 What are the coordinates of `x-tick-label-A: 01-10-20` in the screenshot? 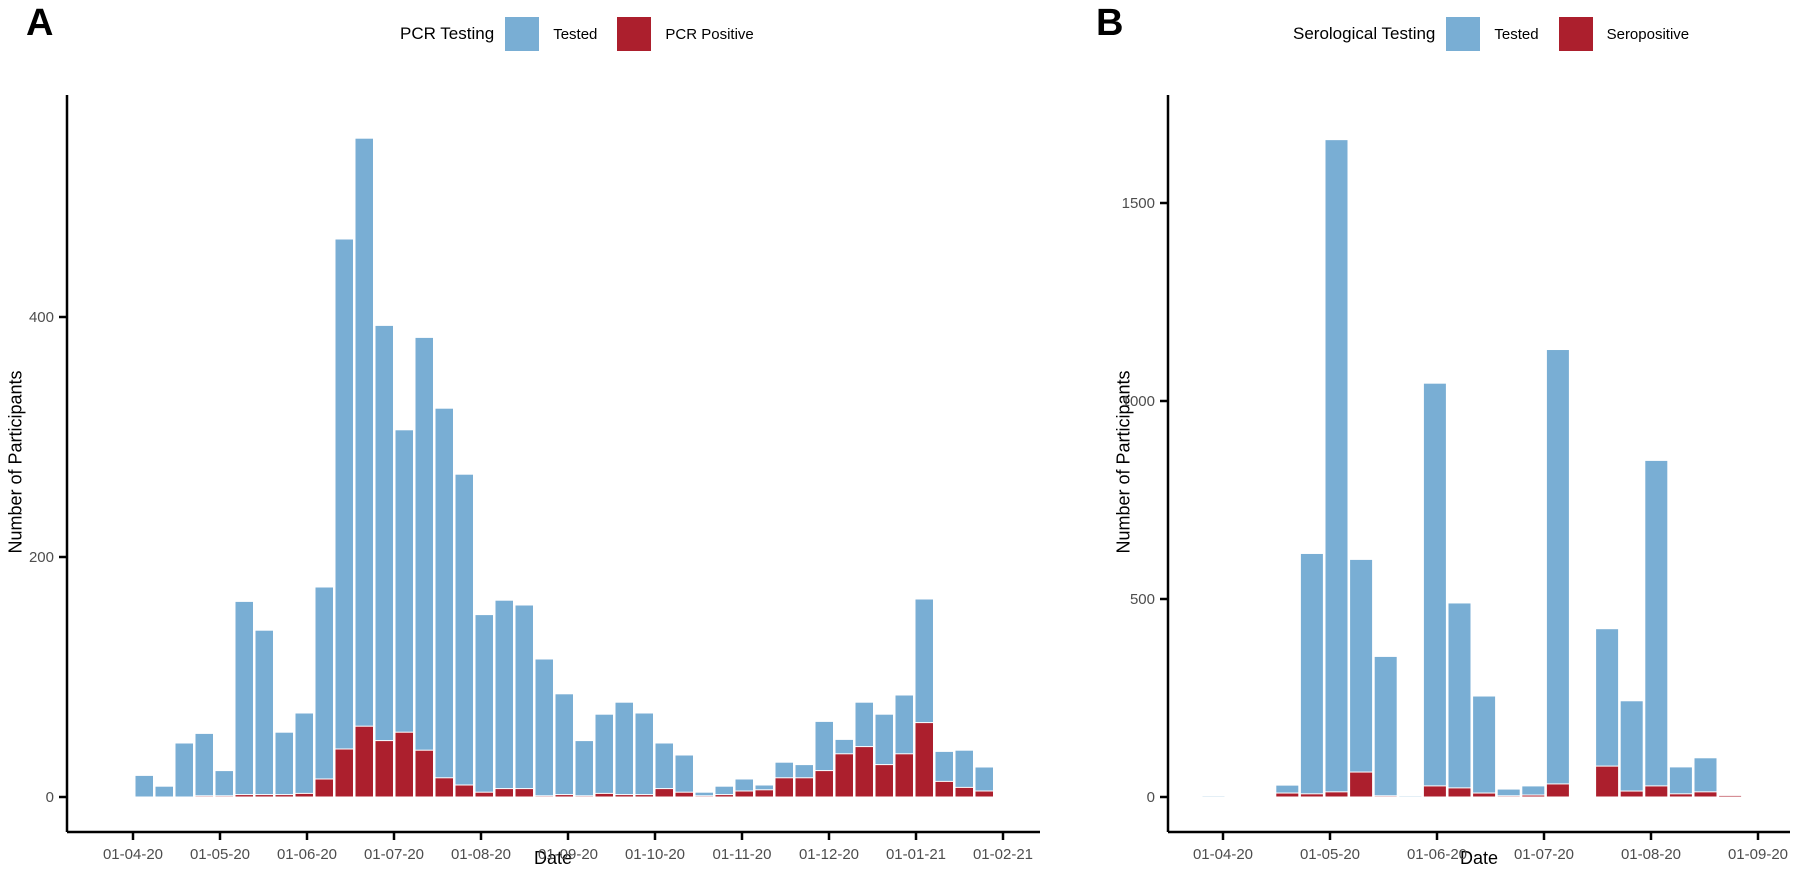 It's located at (655, 854).